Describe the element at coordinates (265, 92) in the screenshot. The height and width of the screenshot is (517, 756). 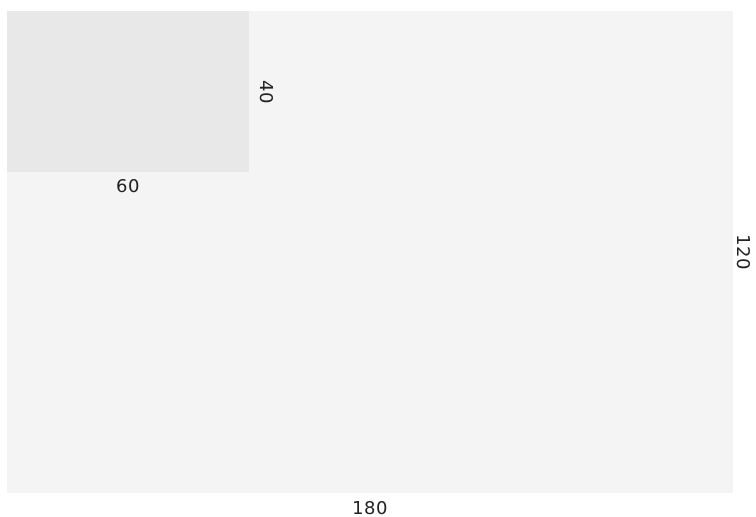
I see `inner-height-label: 40` at that location.